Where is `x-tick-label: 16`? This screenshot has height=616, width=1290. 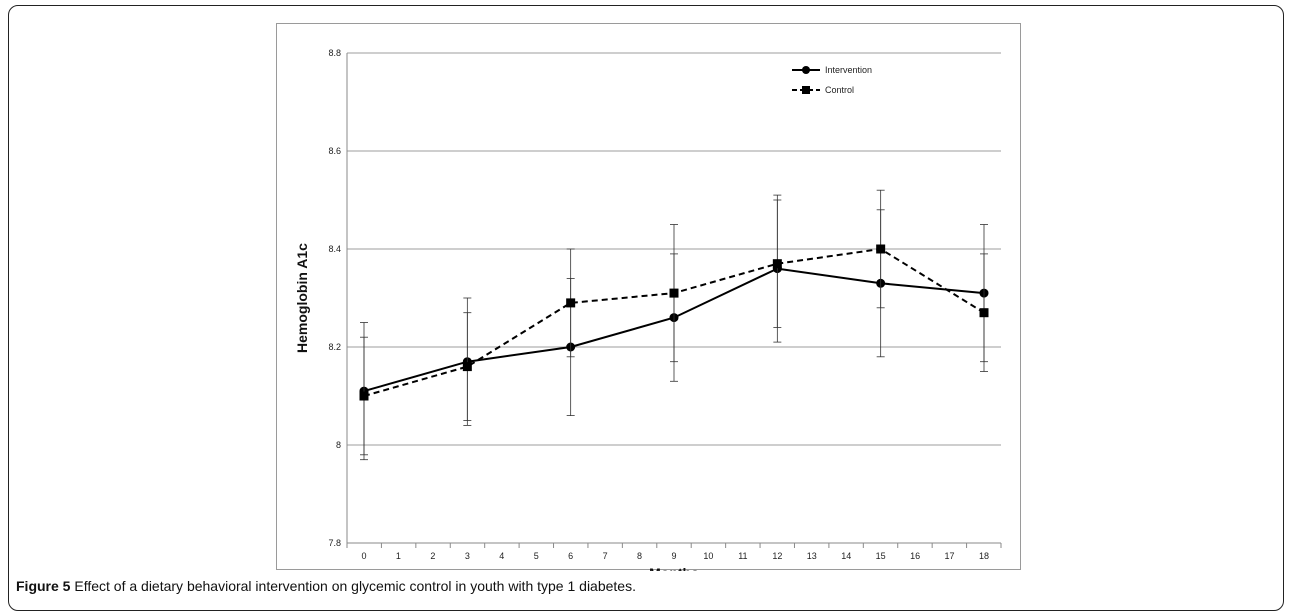 x-tick-label: 16 is located at coordinates (915, 556).